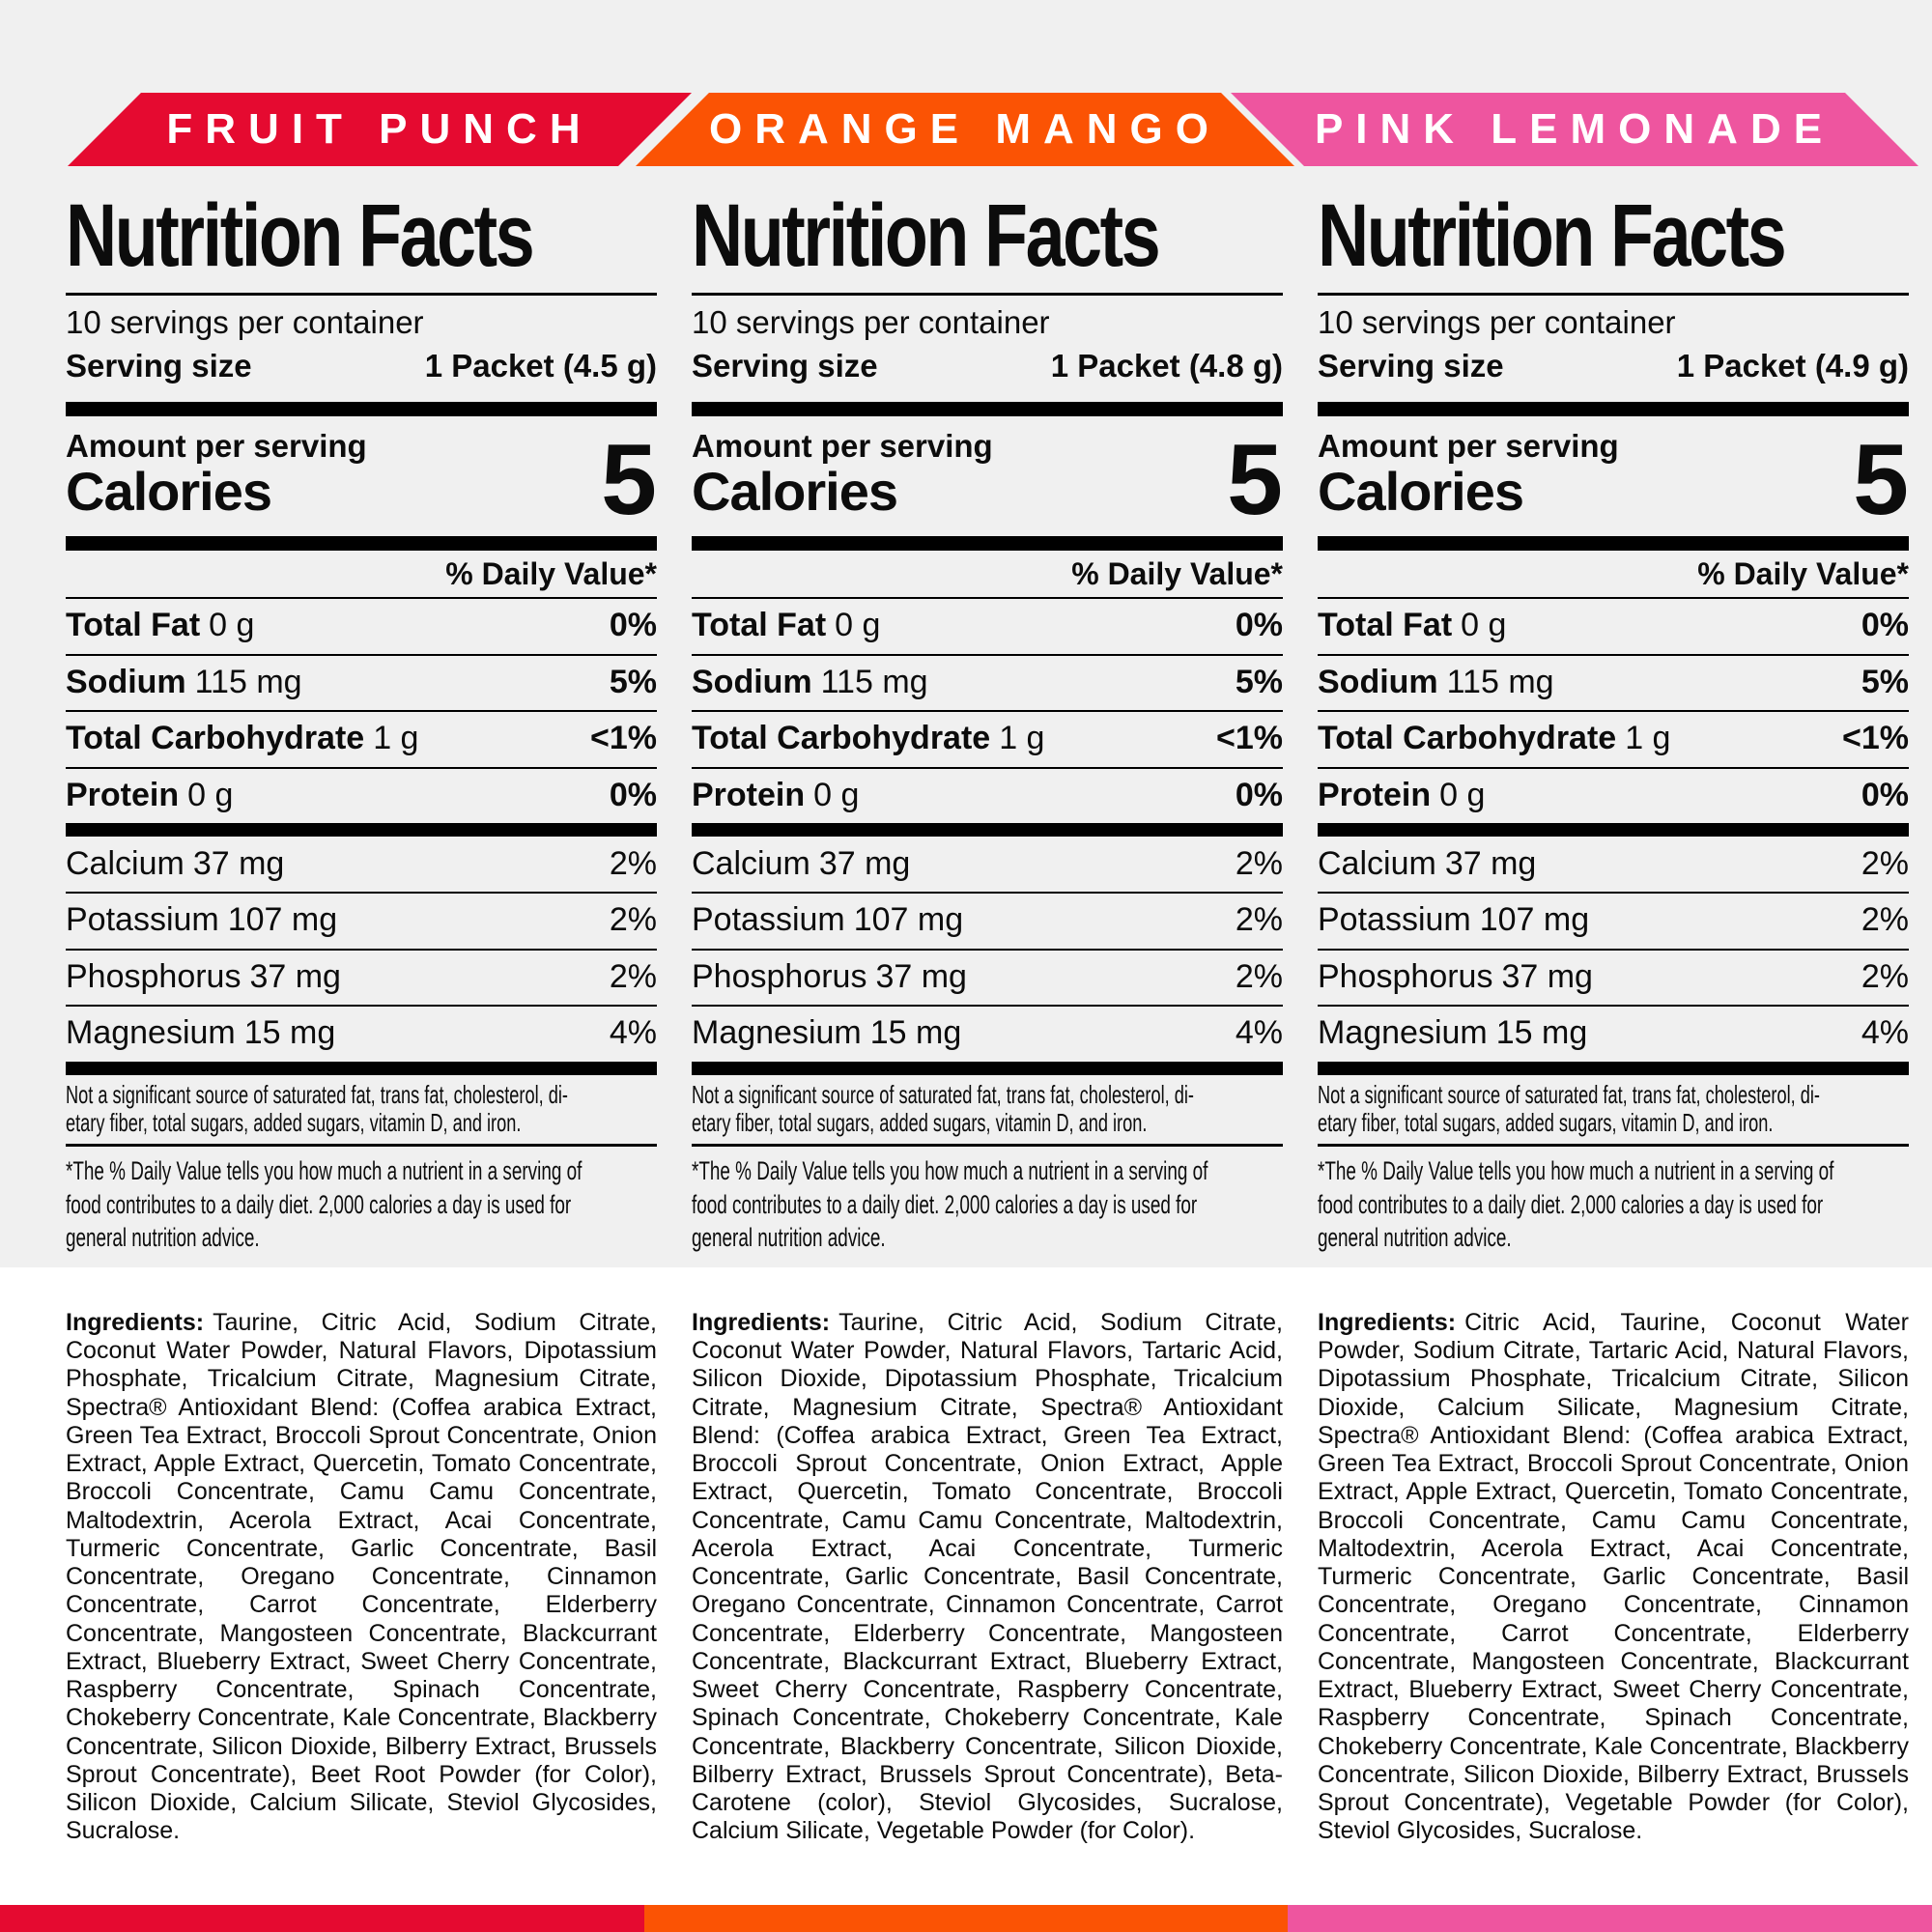  What do you see at coordinates (1378, 681) in the screenshot?
I see `nutrient-name: Sodium` at bounding box center [1378, 681].